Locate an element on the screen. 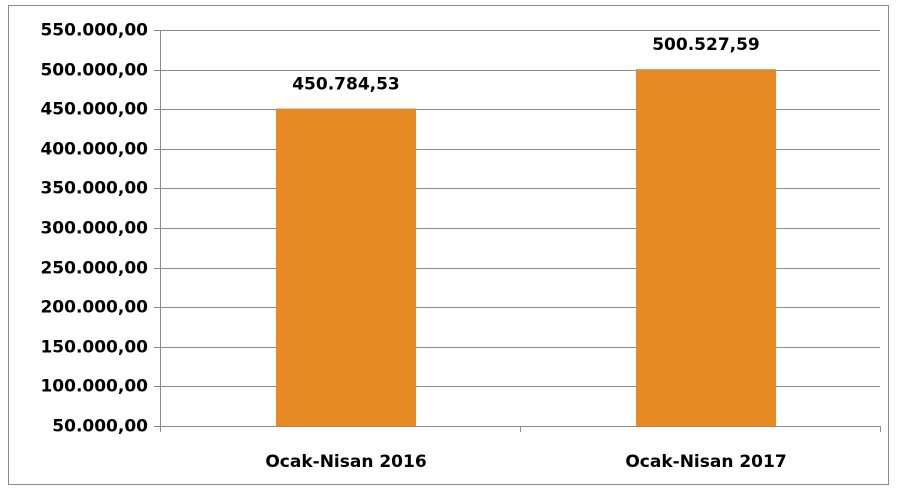 The height and width of the screenshot is (491, 897). y-tick-label: 200.000,00 is located at coordinates (94, 308).